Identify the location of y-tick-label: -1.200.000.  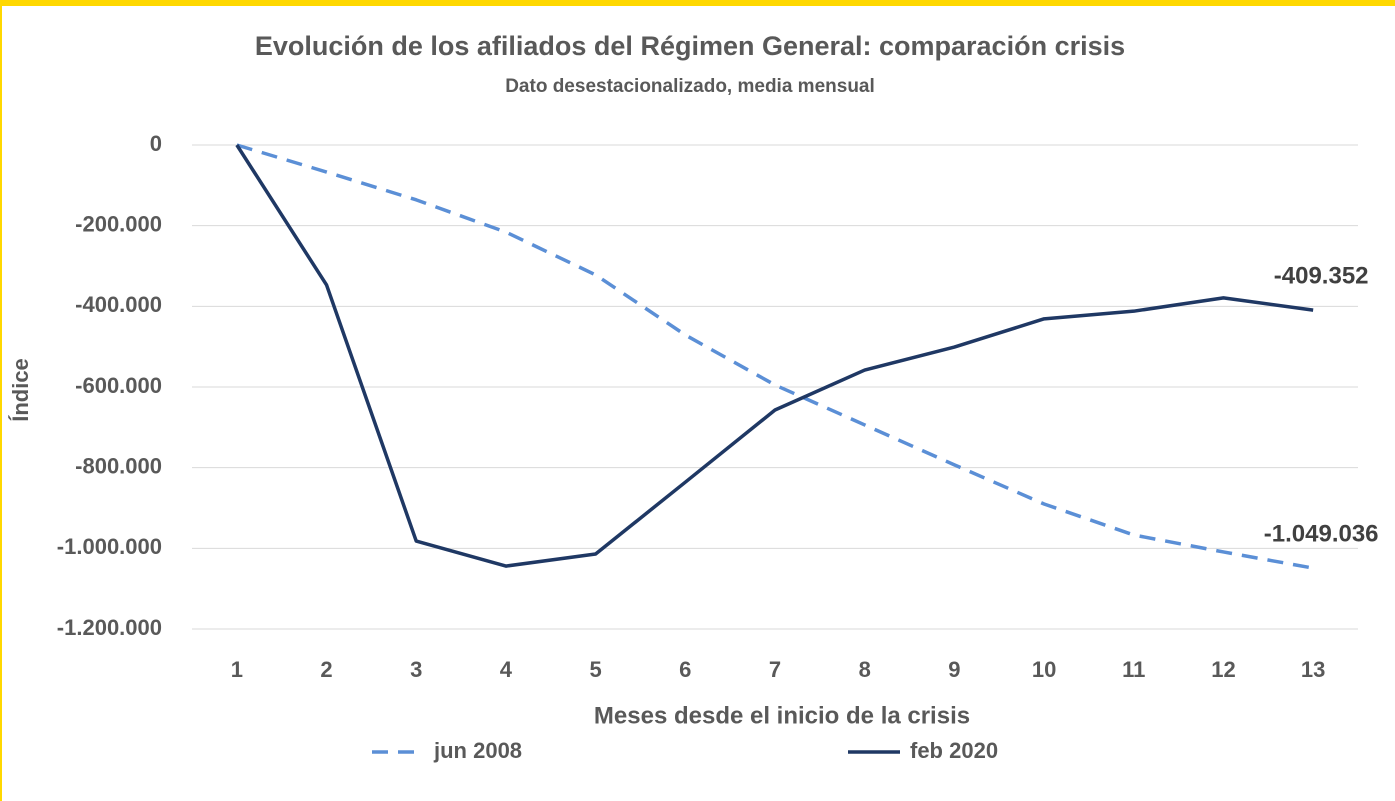
(109, 627).